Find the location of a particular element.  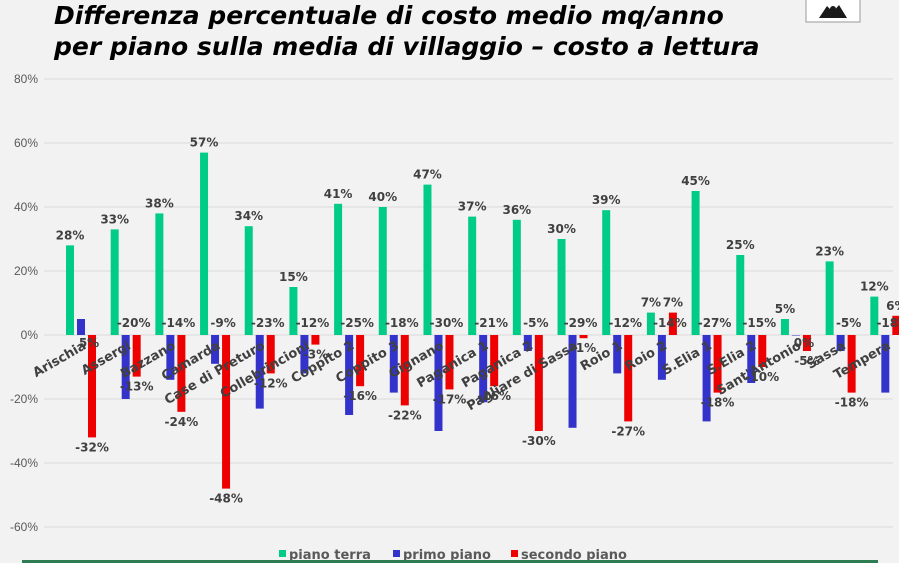

data-label: -10% is located at coordinates (762, 377).